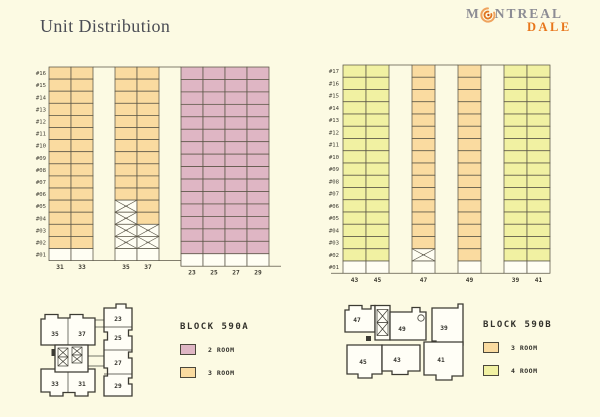 The height and width of the screenshot is (417, 600). What do you see at coordinates (118, 363) in the screenshot?
I see `plan-unit-label: 27` at bounding box center [118, 363].